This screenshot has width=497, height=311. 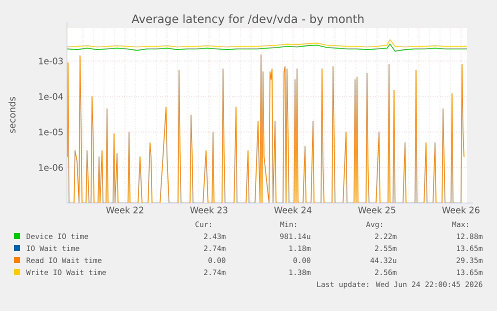 What do you see at coordinates (461, 210) in the screenshot?
I see `x-tick-label: Week 26` at bounding box center [461, 210].